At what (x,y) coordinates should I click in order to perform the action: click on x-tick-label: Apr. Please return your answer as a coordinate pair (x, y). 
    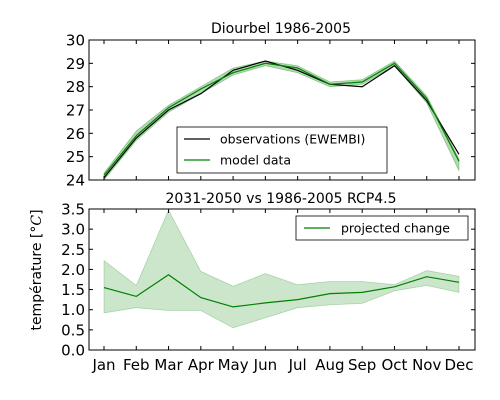
    Looking at the image, I should click on (201, 365).